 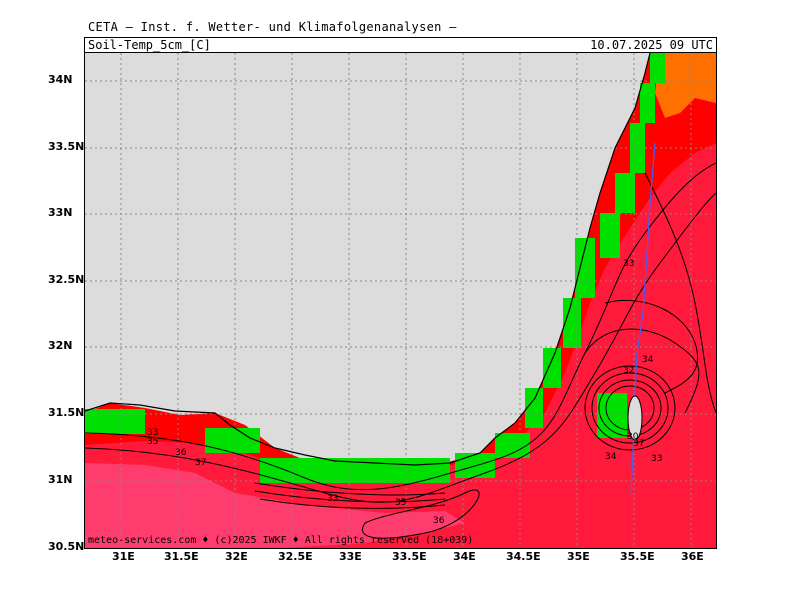 What do you see at coordinates (123, 556) in the screenshot?
I see `lon-label: 31E` at bounding box center [123, 556].